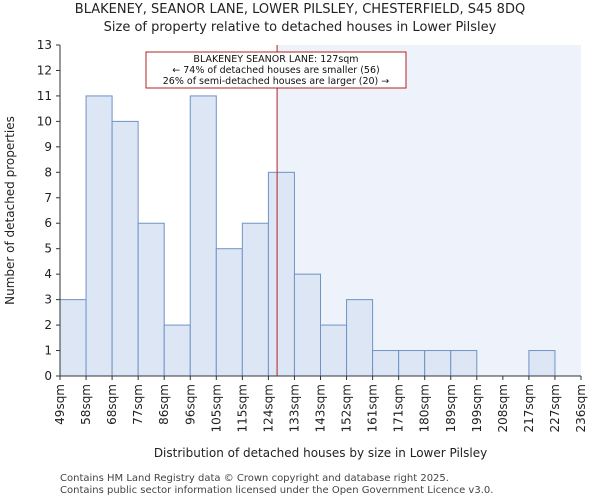  I want to click on y-tick-label: 4, so click(48, 274).